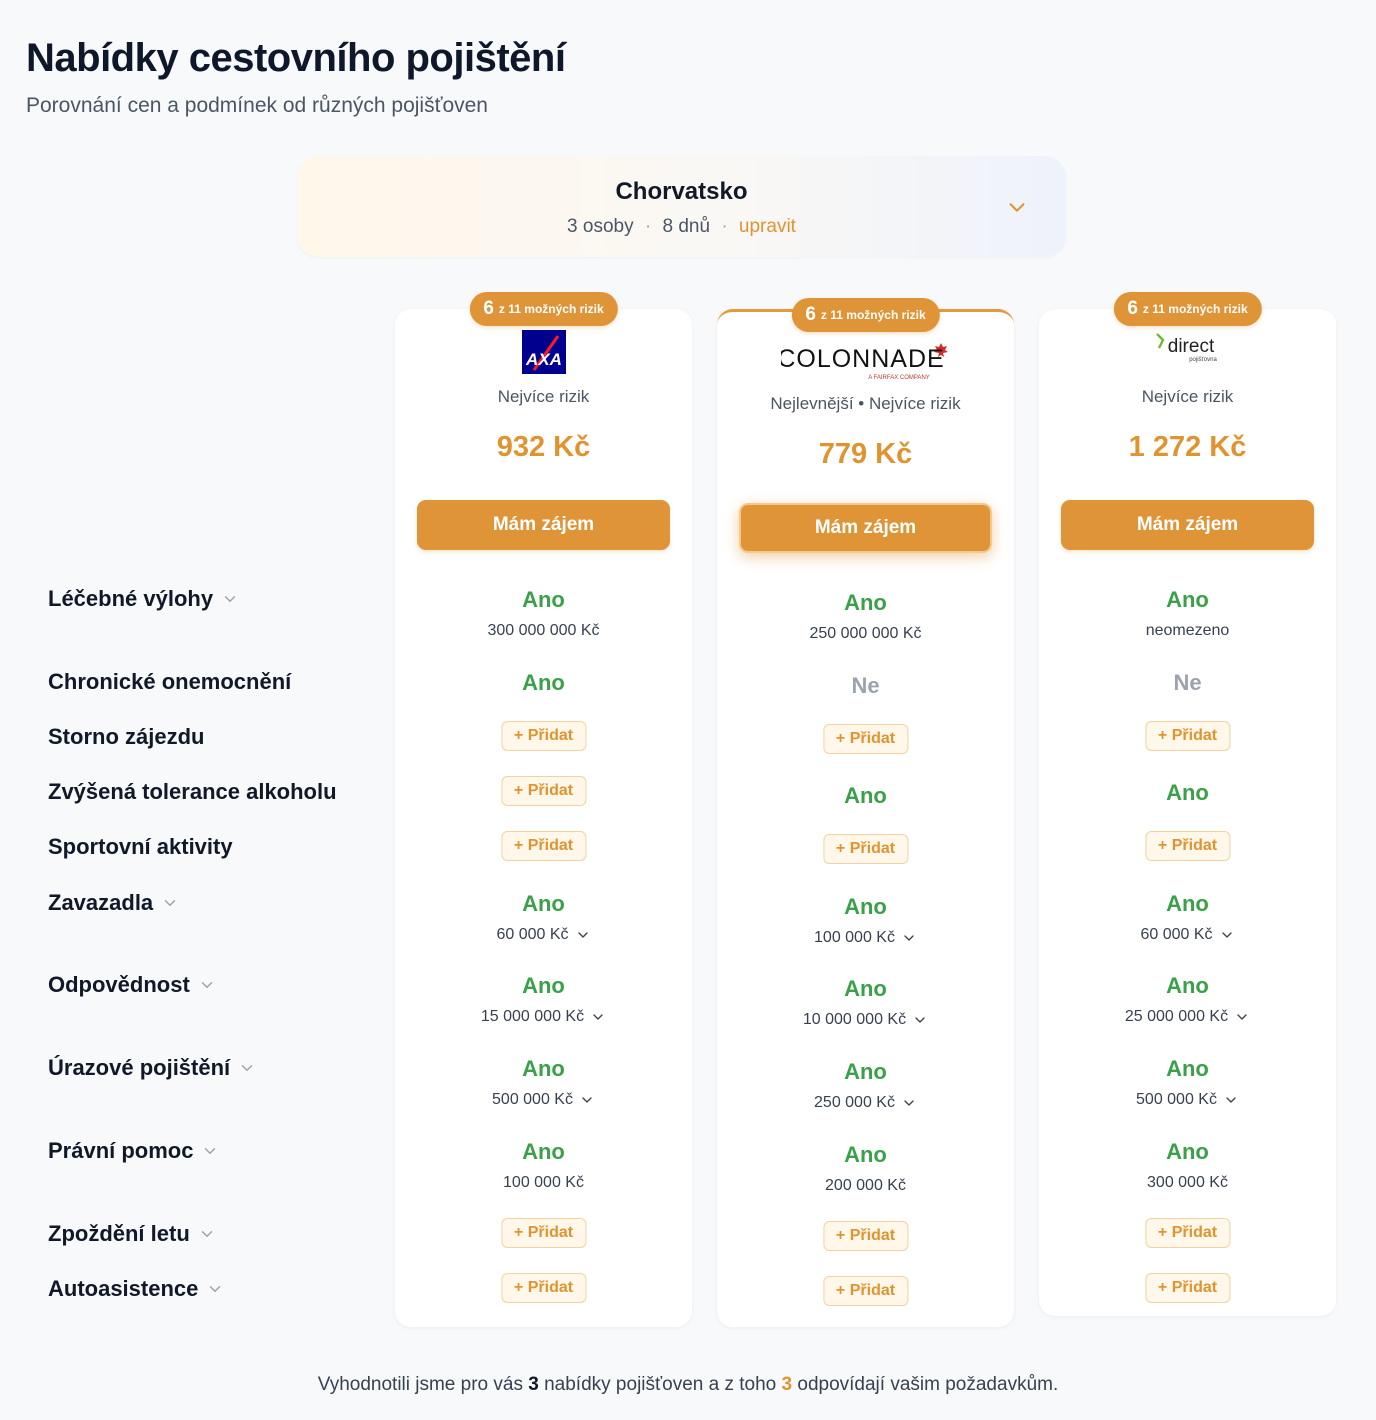 The image size is (1376, 1420). What do you see at coordinates (532, 1016) in the screenshot?
I see `coverage-limit-value: 15 000 000 Kč` at bounding box center [532, 1016].